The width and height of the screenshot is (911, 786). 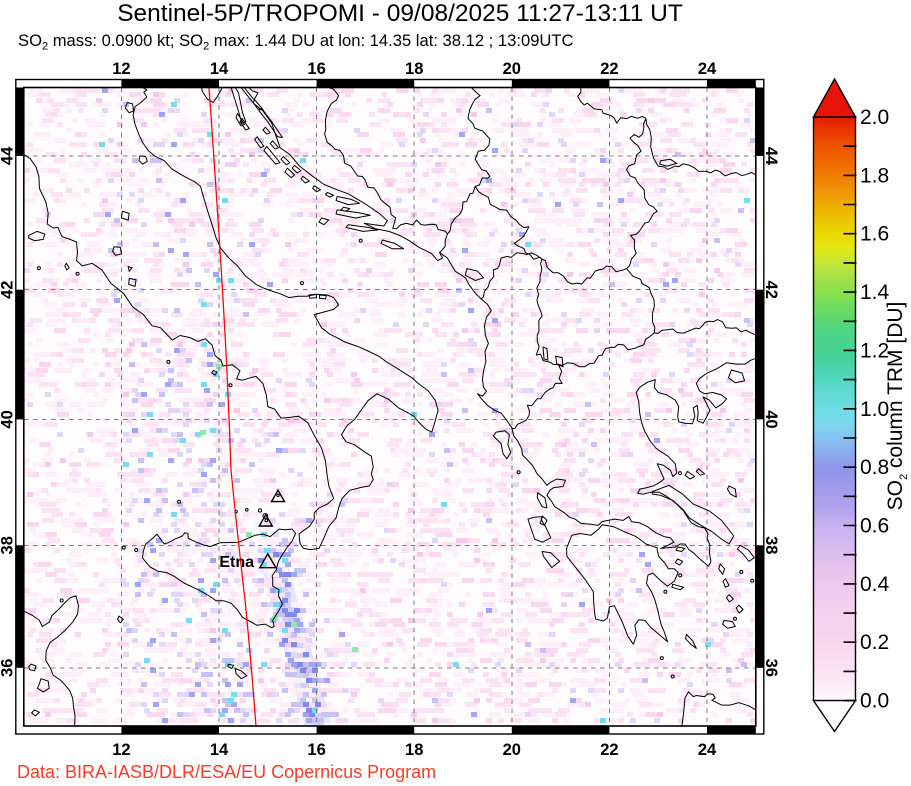 I want to click on svg-text: 0.2, so click(x=874, y=642).